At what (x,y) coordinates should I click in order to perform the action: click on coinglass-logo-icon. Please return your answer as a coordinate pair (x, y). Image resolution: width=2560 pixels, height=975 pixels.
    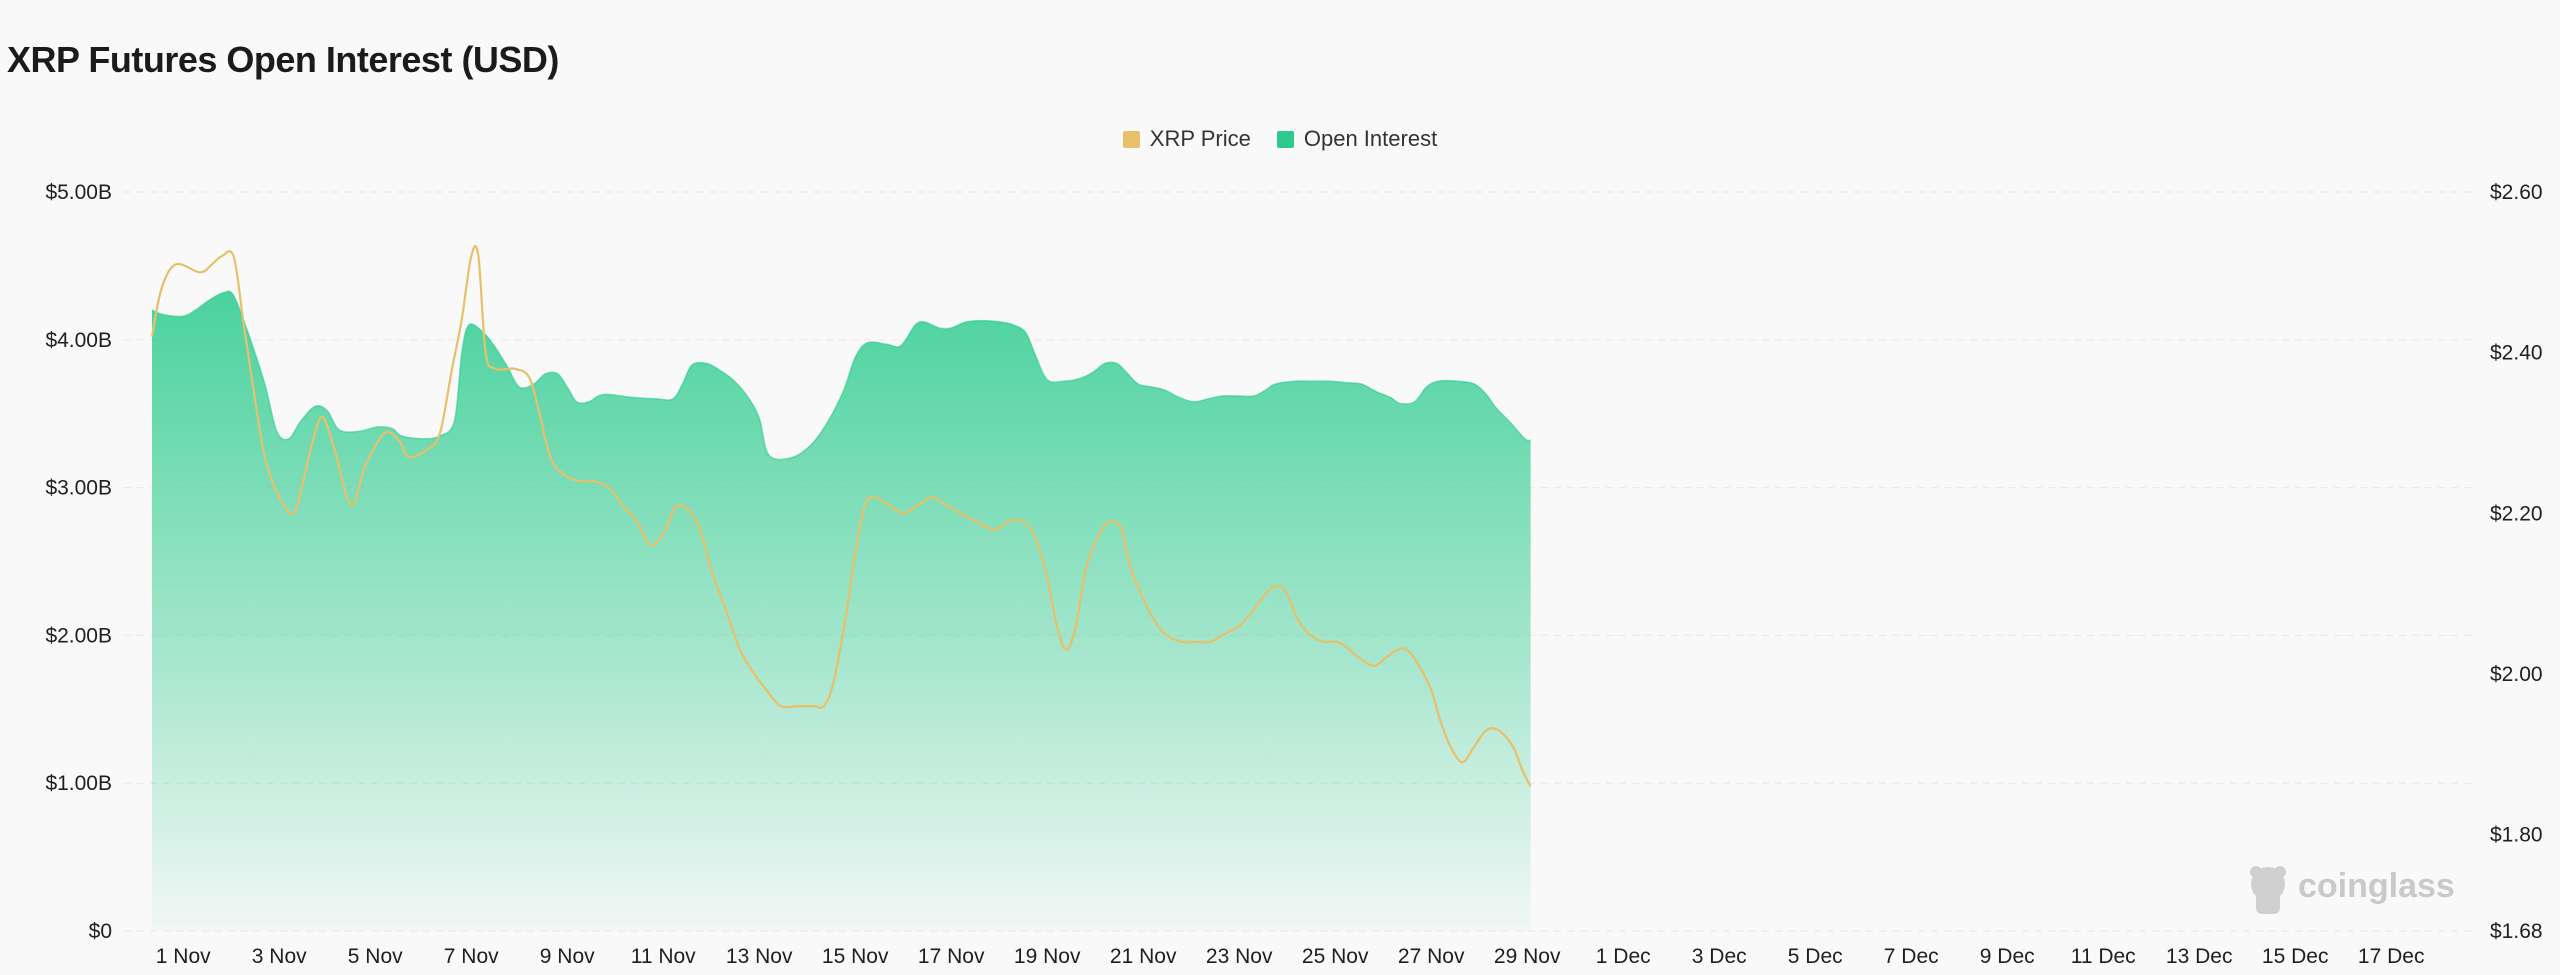
    Looking at the image, I should click on (2268, 890).